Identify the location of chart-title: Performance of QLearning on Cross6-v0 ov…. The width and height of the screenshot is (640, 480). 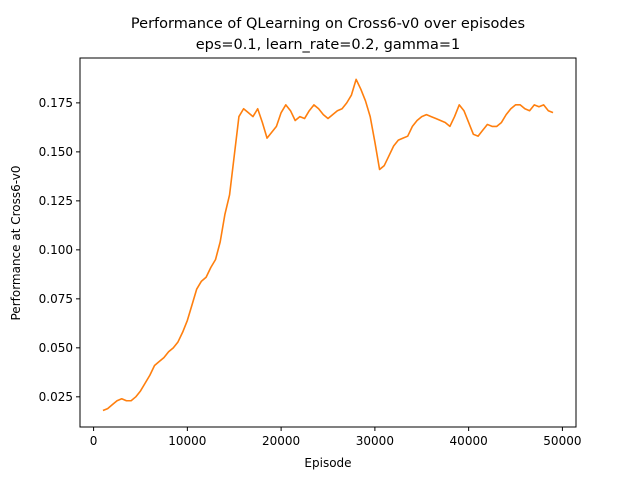
(328, 24).